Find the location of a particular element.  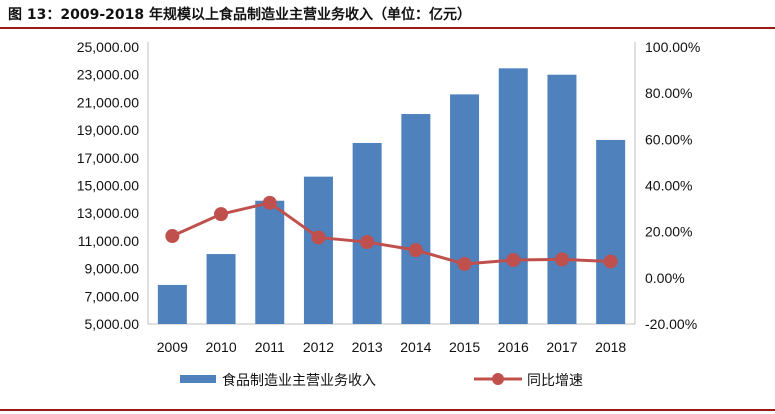

left-tick-label: 7,000.00 is located at coordinates (112, 296).